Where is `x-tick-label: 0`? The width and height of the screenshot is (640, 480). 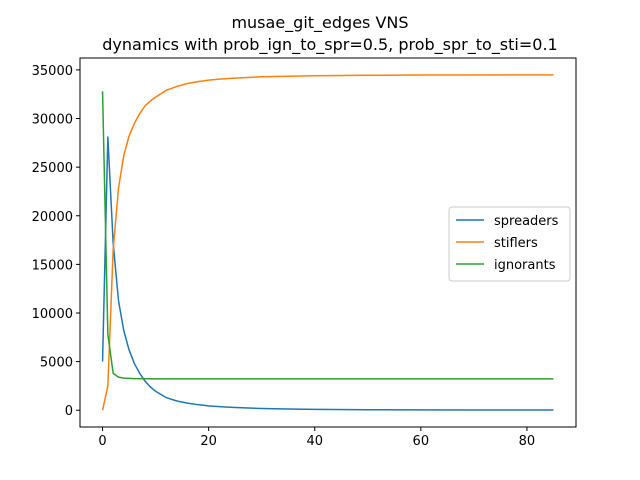
x-tick-label: 0 is located at coordinates (102, 441).